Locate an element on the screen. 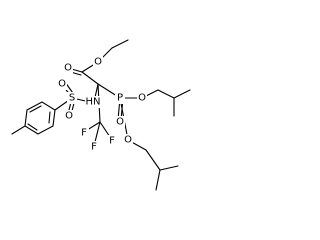 This screenshot has height=240, width=320. atom-label: S is located at coordinates (72, 98).